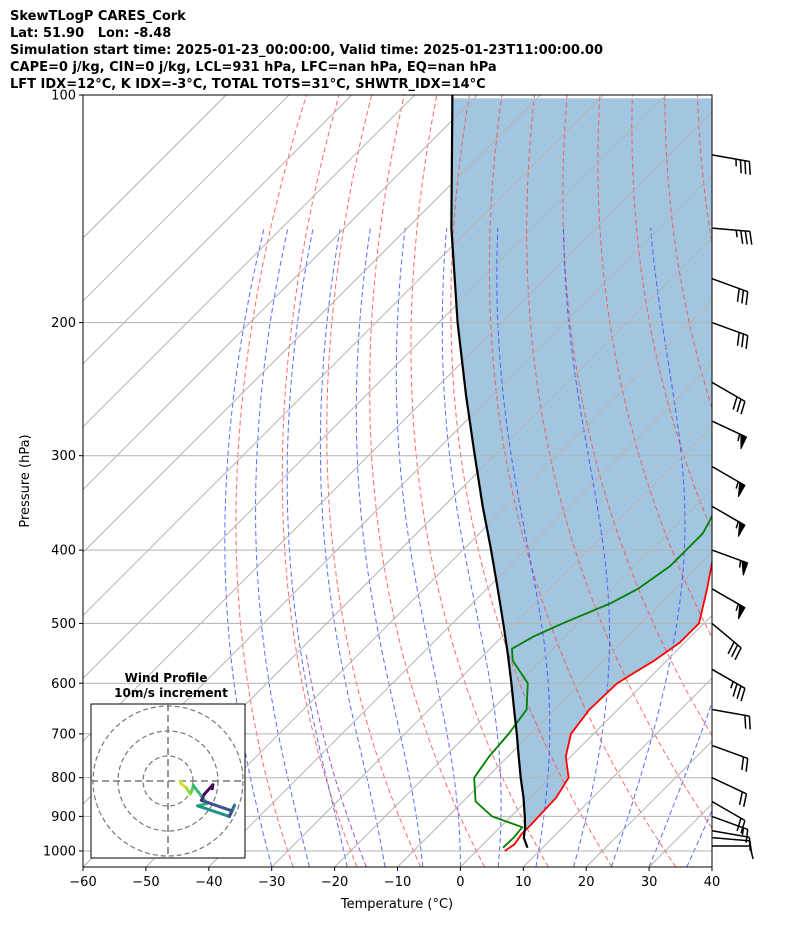 The width and height of the screenshot is (794, 937). Describe the element at coordinates (208, 882) in the screenshot. I see `x-tick-label: −40` at that location.